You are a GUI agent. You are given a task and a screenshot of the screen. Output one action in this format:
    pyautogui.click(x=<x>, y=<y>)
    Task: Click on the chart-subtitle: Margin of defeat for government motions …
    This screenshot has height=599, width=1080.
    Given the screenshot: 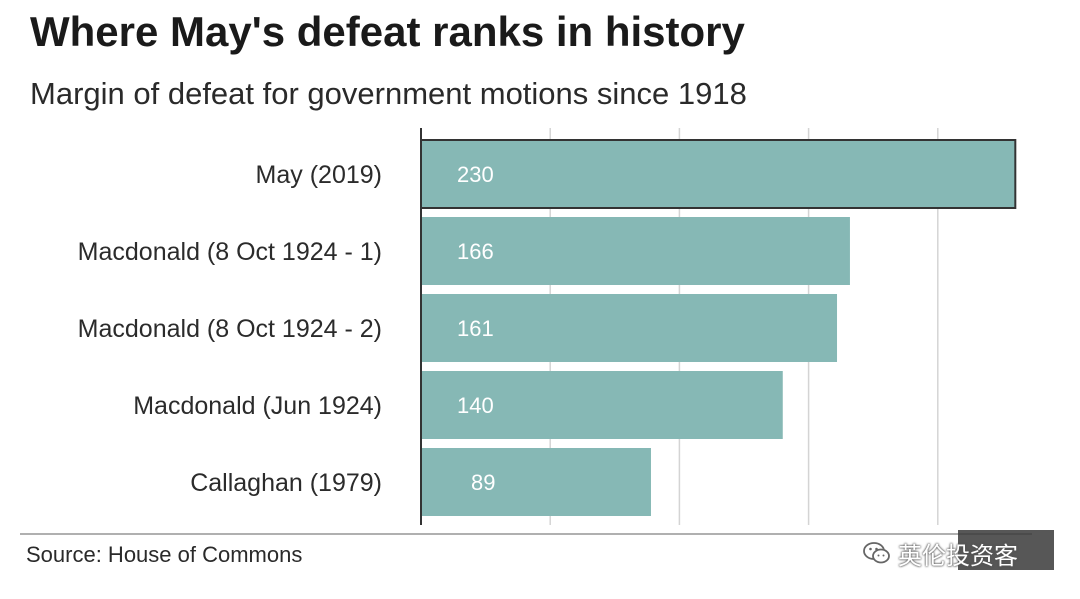 What is the action you would take?
    pyautogui.click(x=388, y=93)
    